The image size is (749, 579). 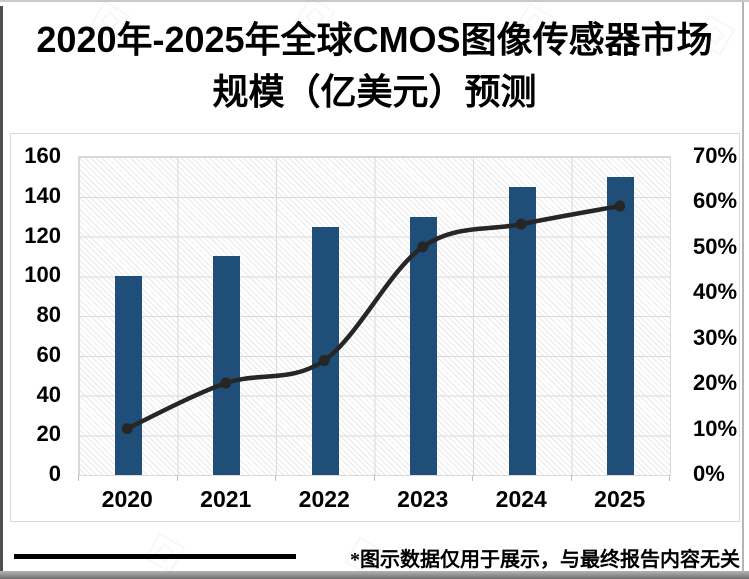 I want to click on right-axis-tick-70%: 70%, so click(x=715, y=155).